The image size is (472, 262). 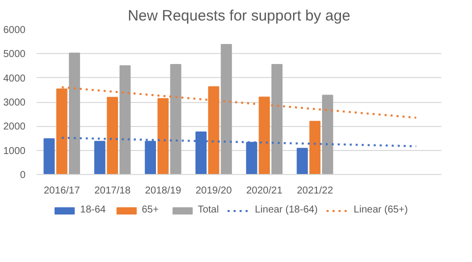 I want to click on y-tick-label: 2000, so click(x=14, y=127).